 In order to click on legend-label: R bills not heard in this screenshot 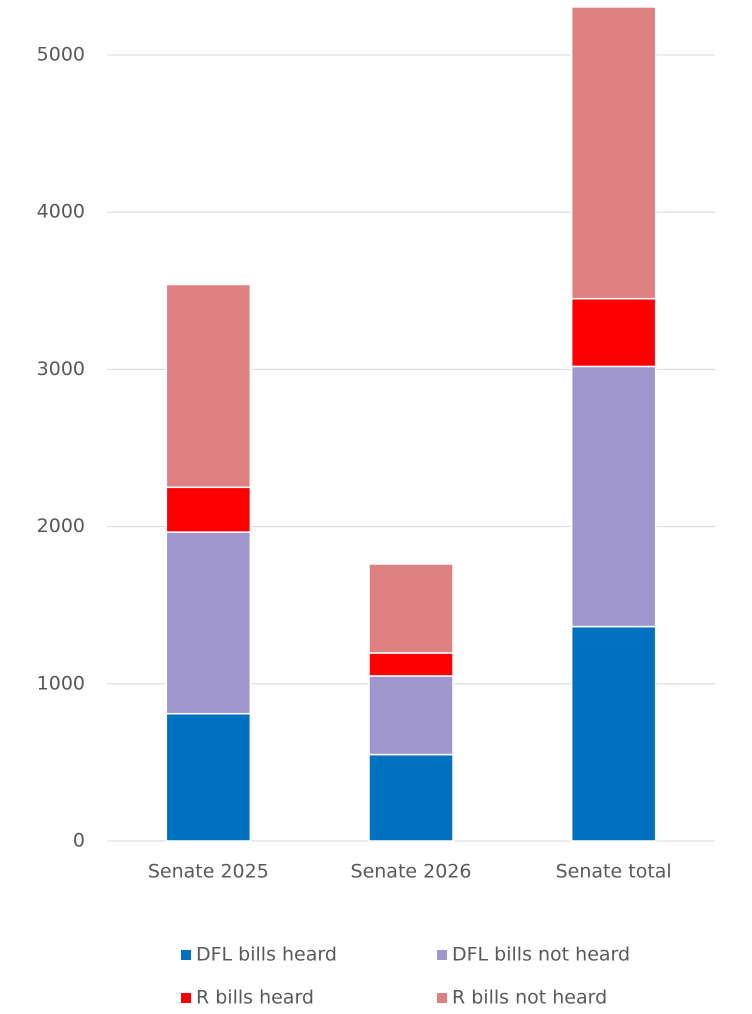, I will do `click(529, 998)`.